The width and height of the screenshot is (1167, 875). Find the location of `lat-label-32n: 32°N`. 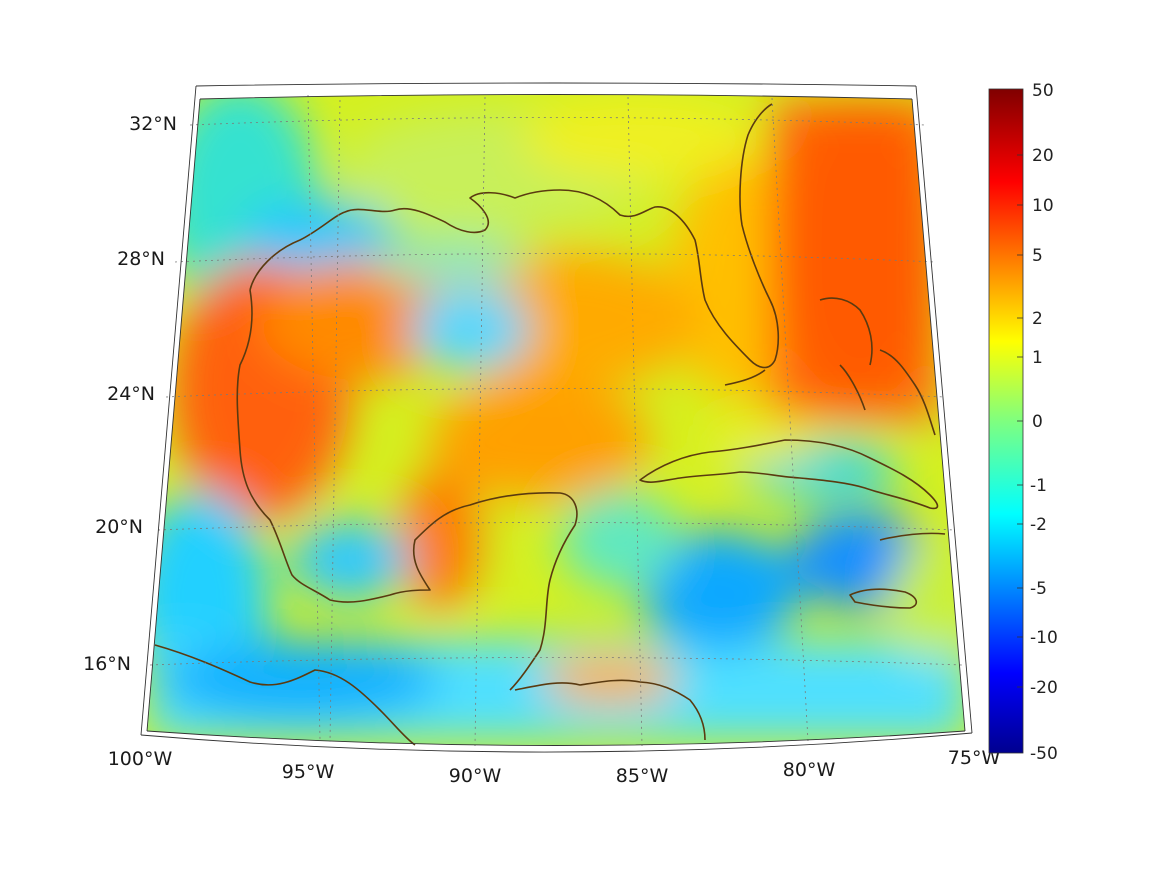

lat-label-32n: 32°N is located at coordinates (153, 124).